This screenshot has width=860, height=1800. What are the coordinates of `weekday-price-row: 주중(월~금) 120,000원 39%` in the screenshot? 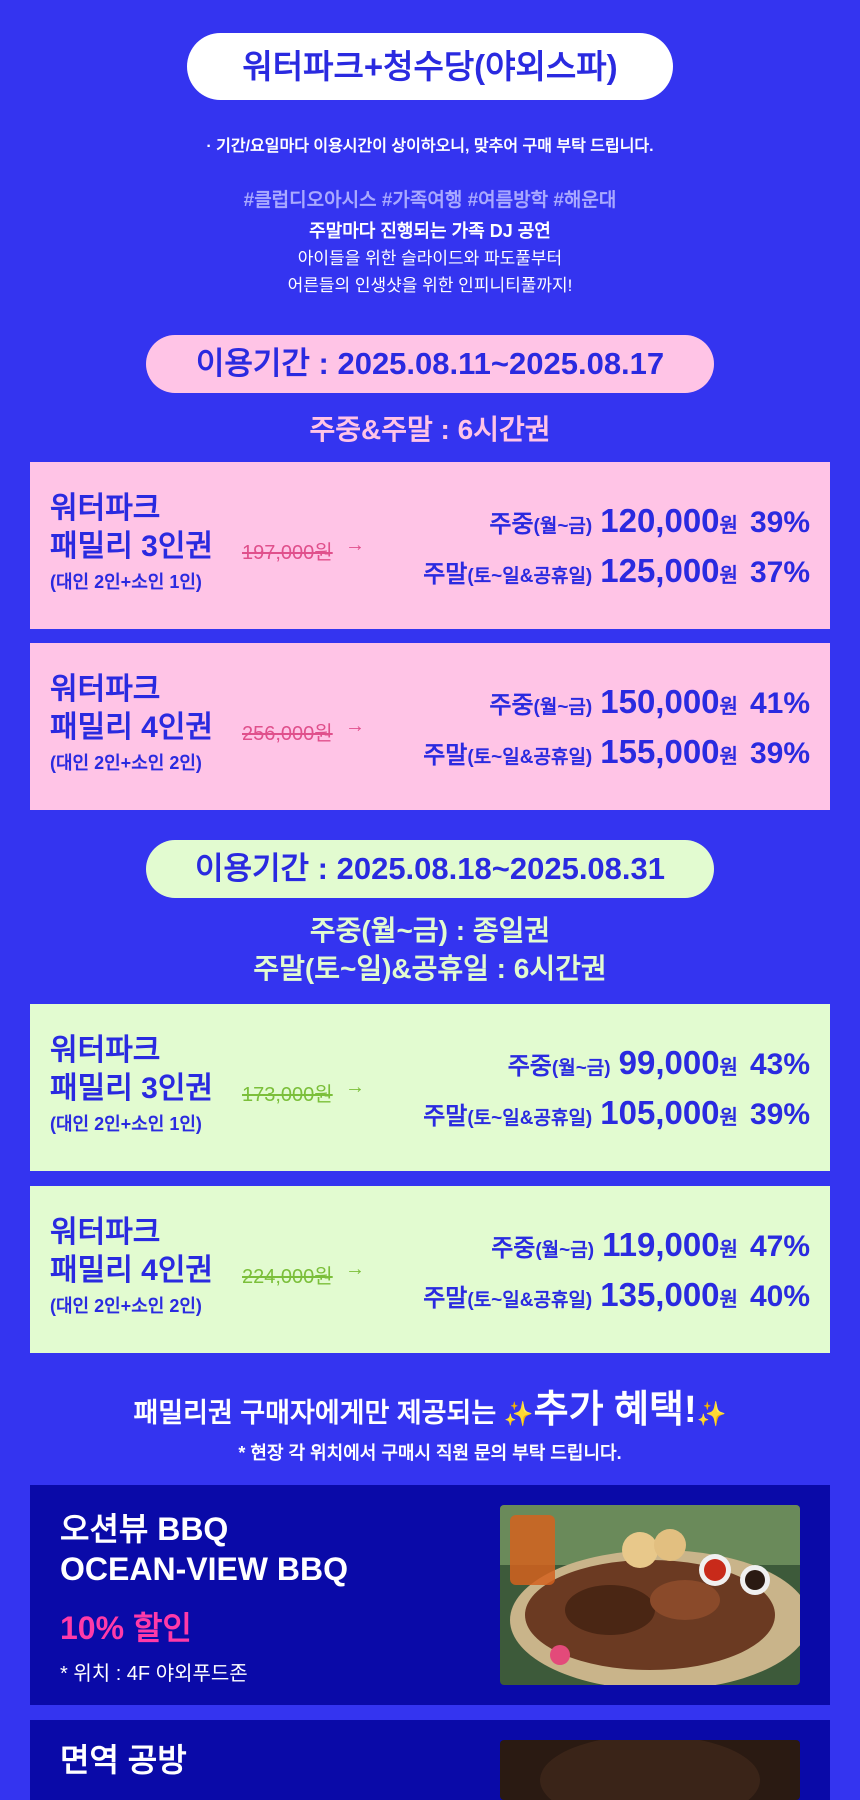 It's located at (649, 520).